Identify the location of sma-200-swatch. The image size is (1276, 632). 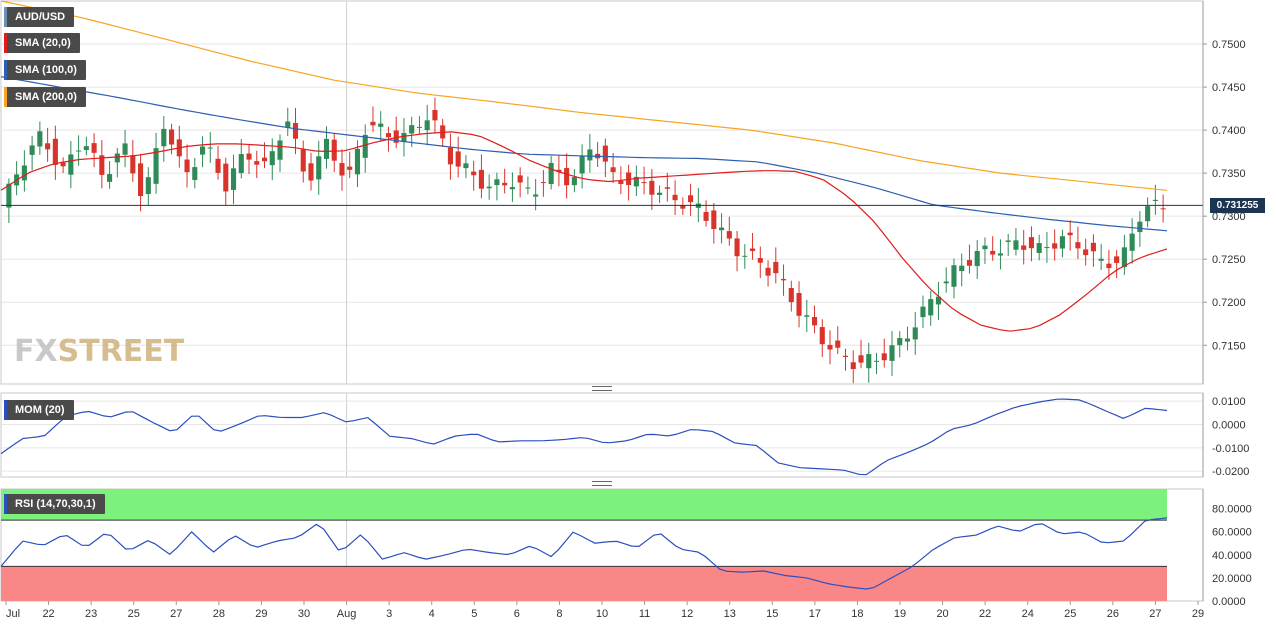
(5, 97).